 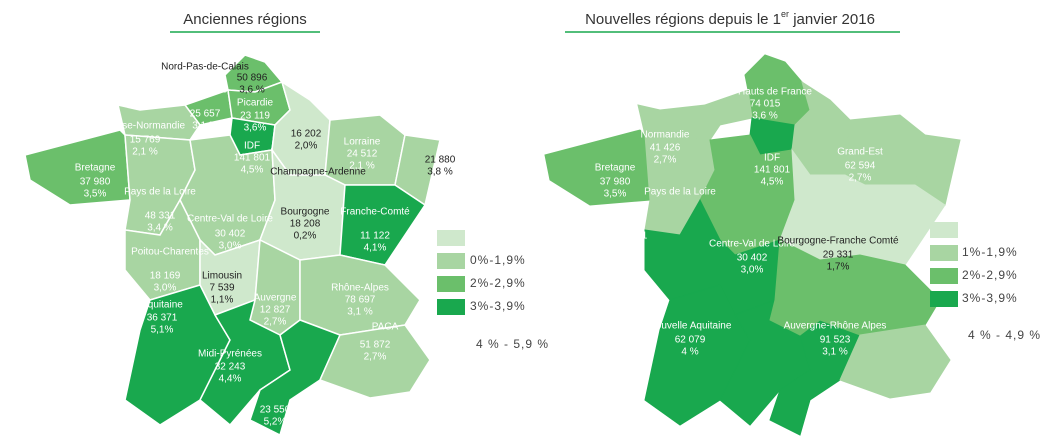 What do you see at coordinates (835, 326) in the screenshot?
I see `region-name: Auvergne-Rhône Alpes` at bounding box center [835, 326].